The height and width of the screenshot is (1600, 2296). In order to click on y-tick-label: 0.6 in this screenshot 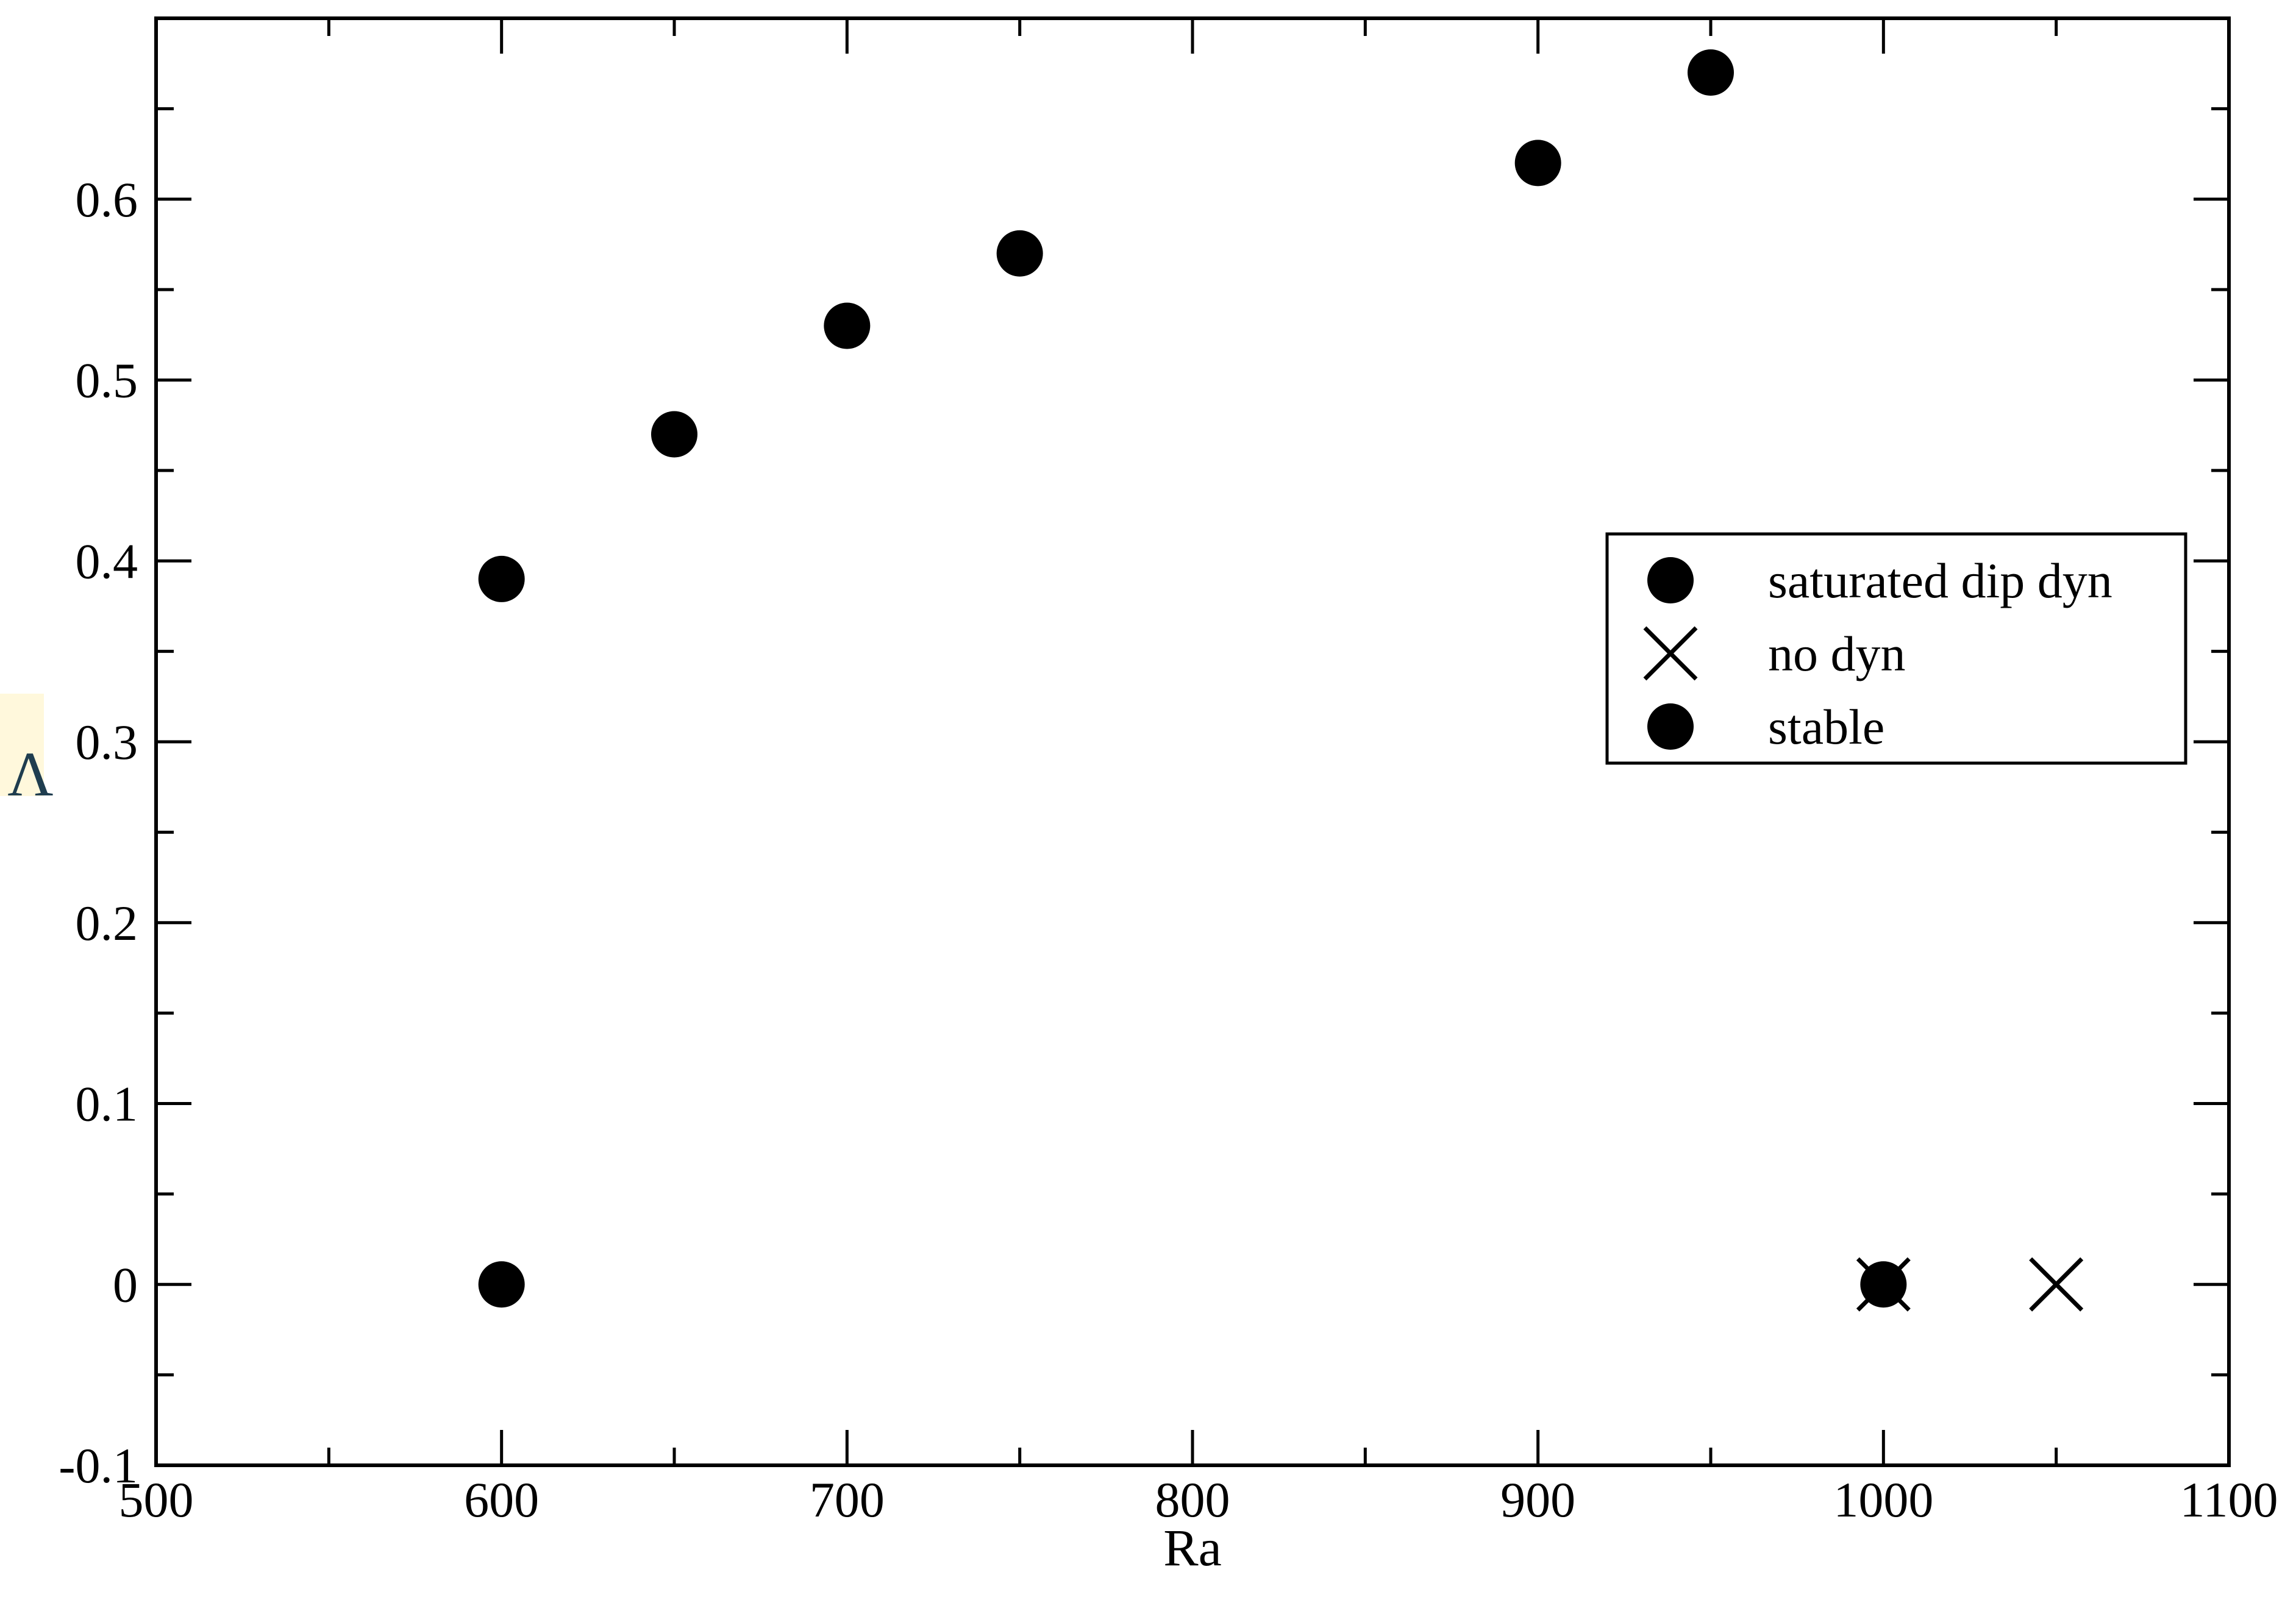, I will do `click(107, 200)`.